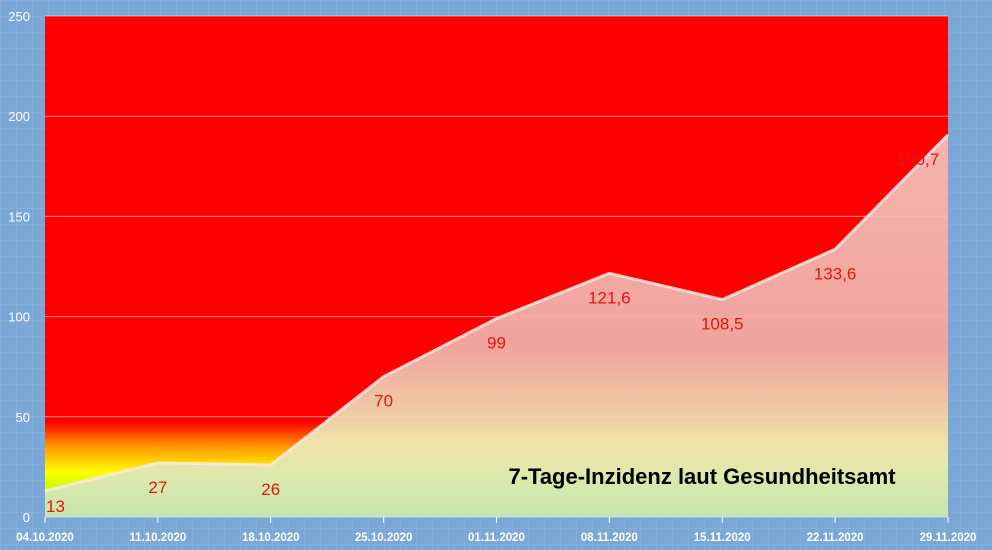 The height and width of the screenshot is (550, 992). I want to click on x-tick-label: 04.10.2020, so click(45, 538).